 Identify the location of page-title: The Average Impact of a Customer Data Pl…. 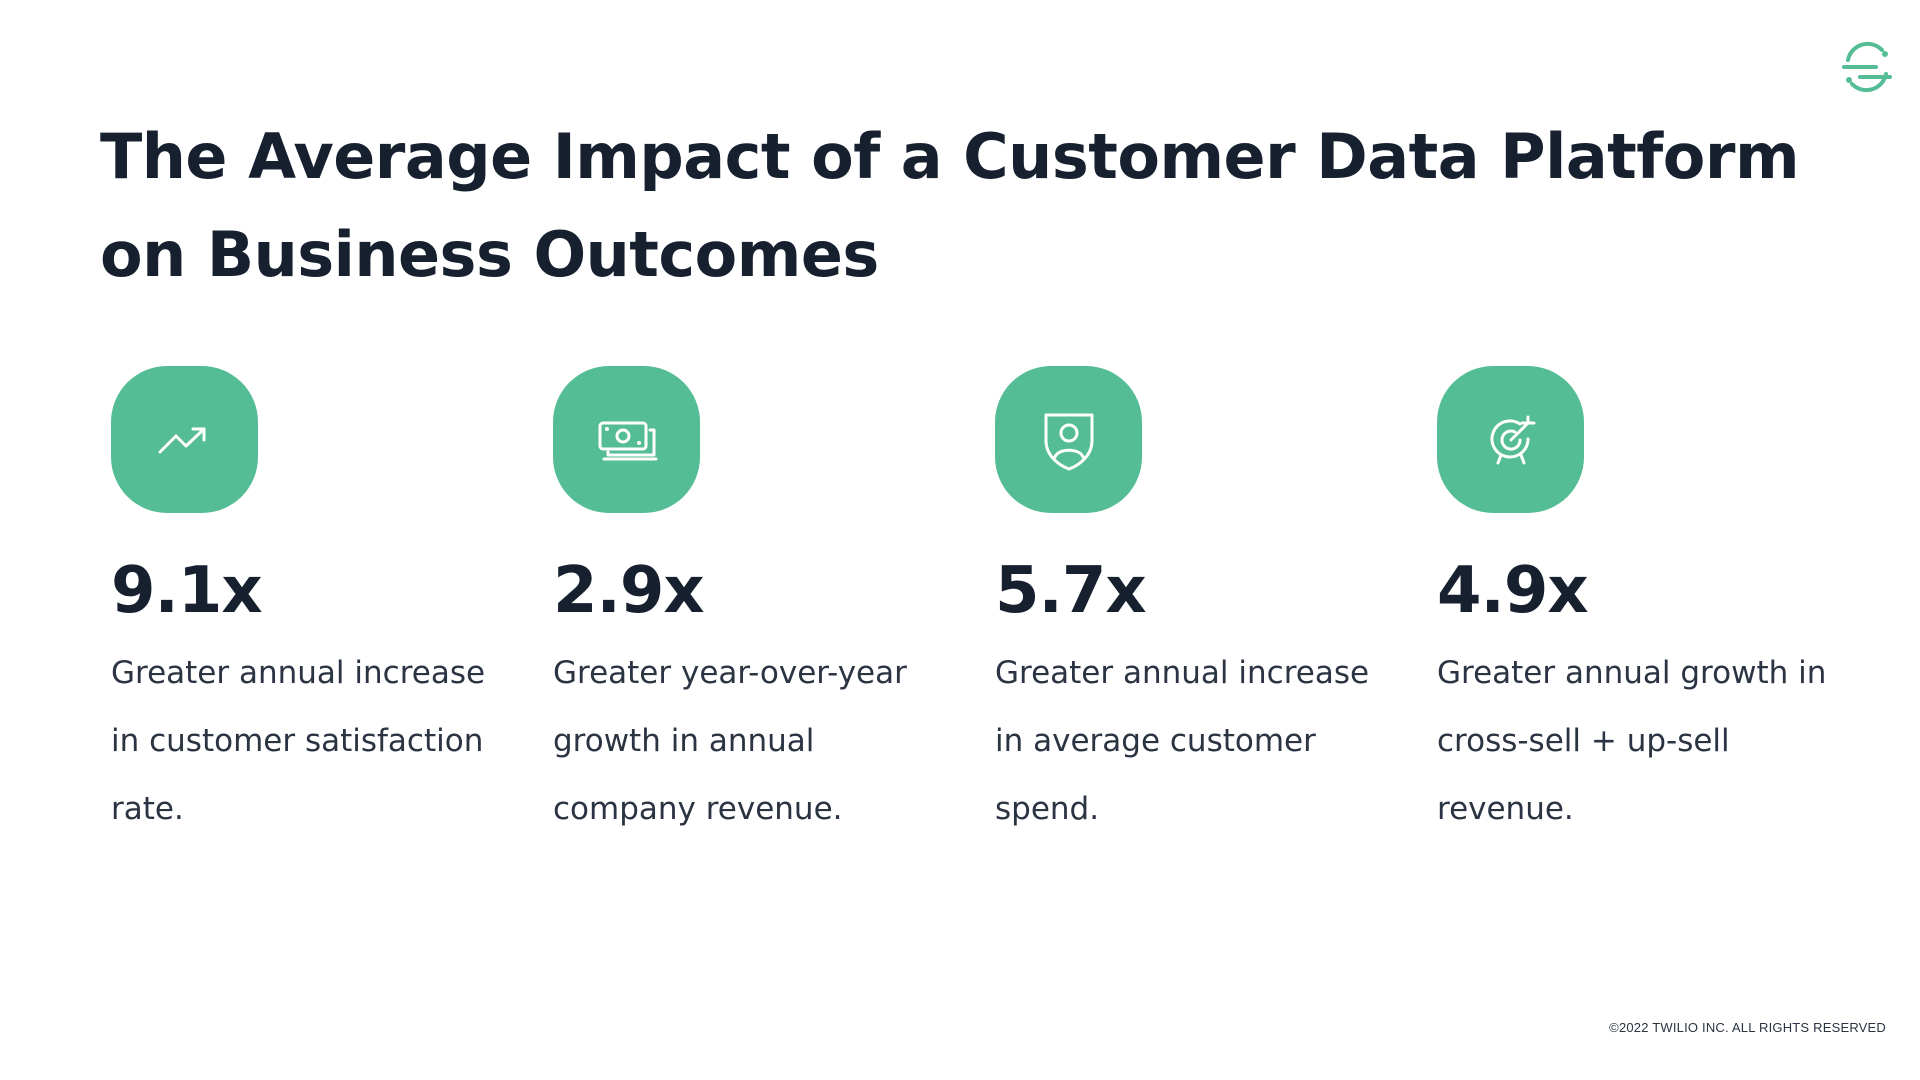
(950, 205).